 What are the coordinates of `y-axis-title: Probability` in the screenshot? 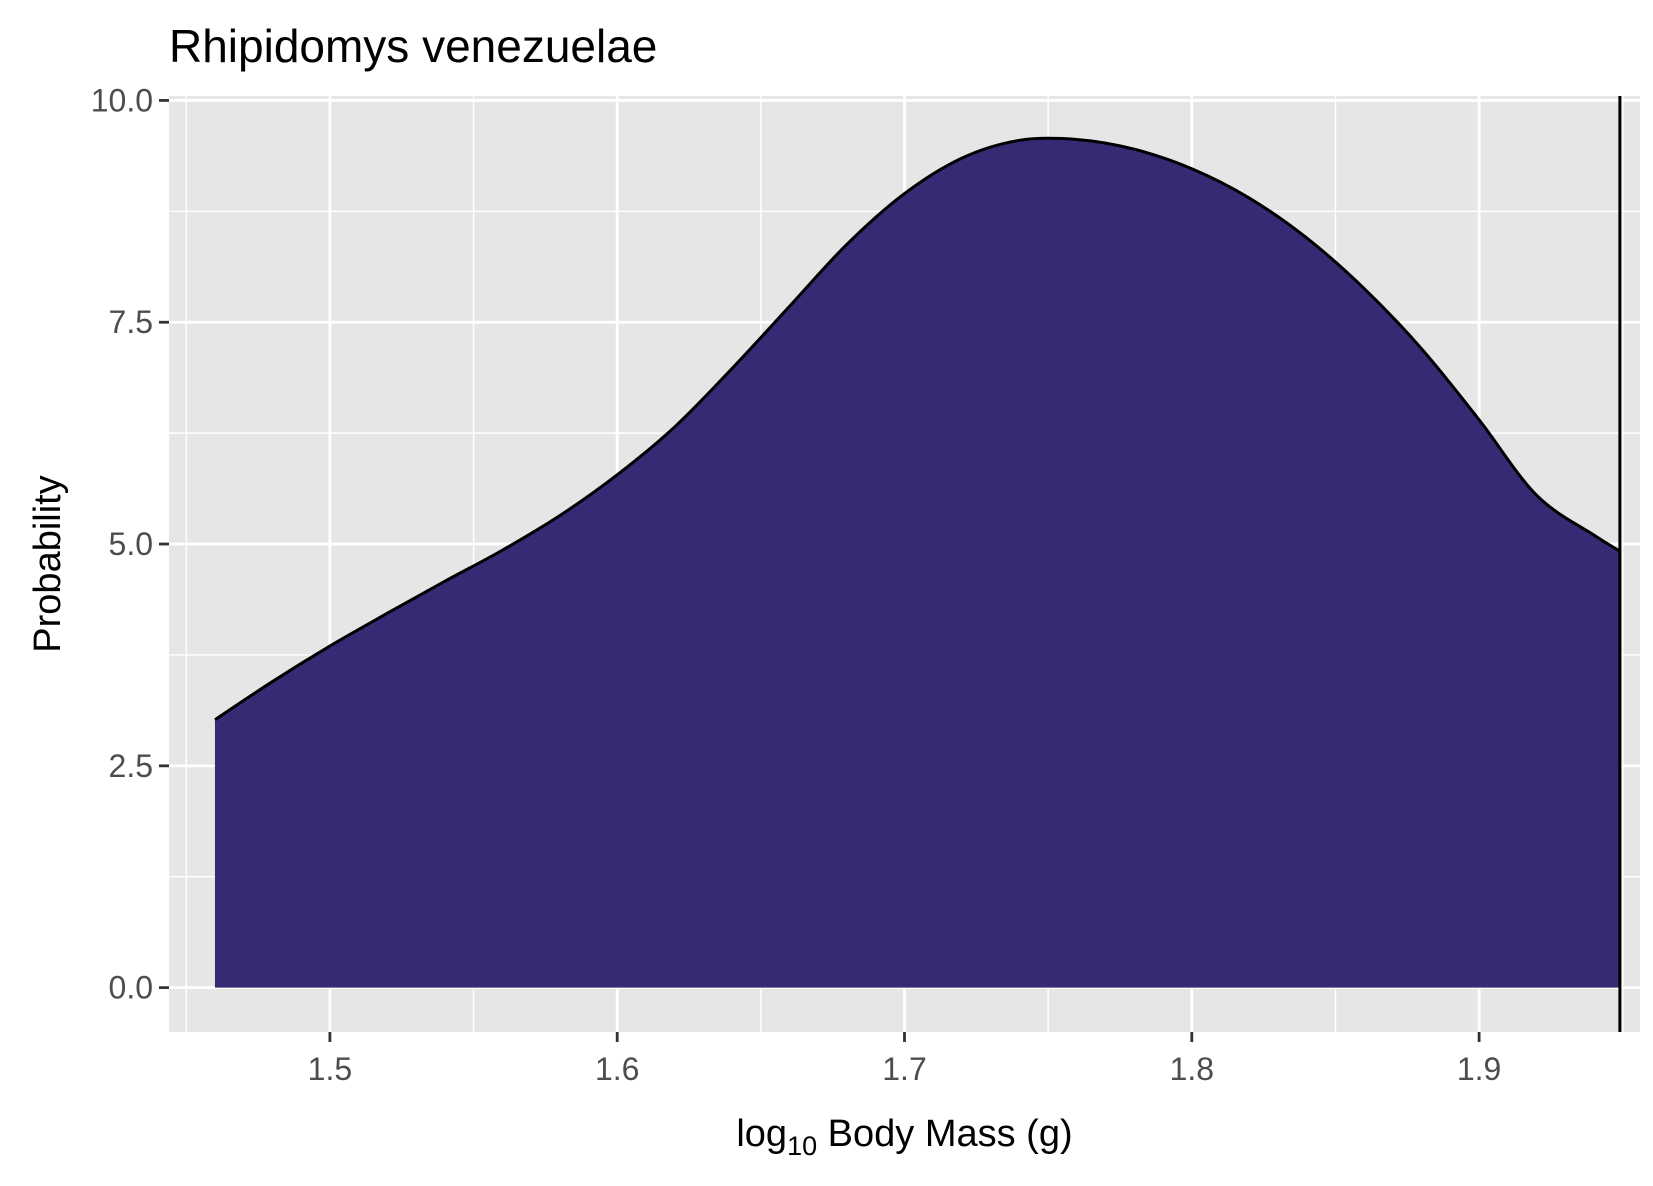 It's located at (48, 563).